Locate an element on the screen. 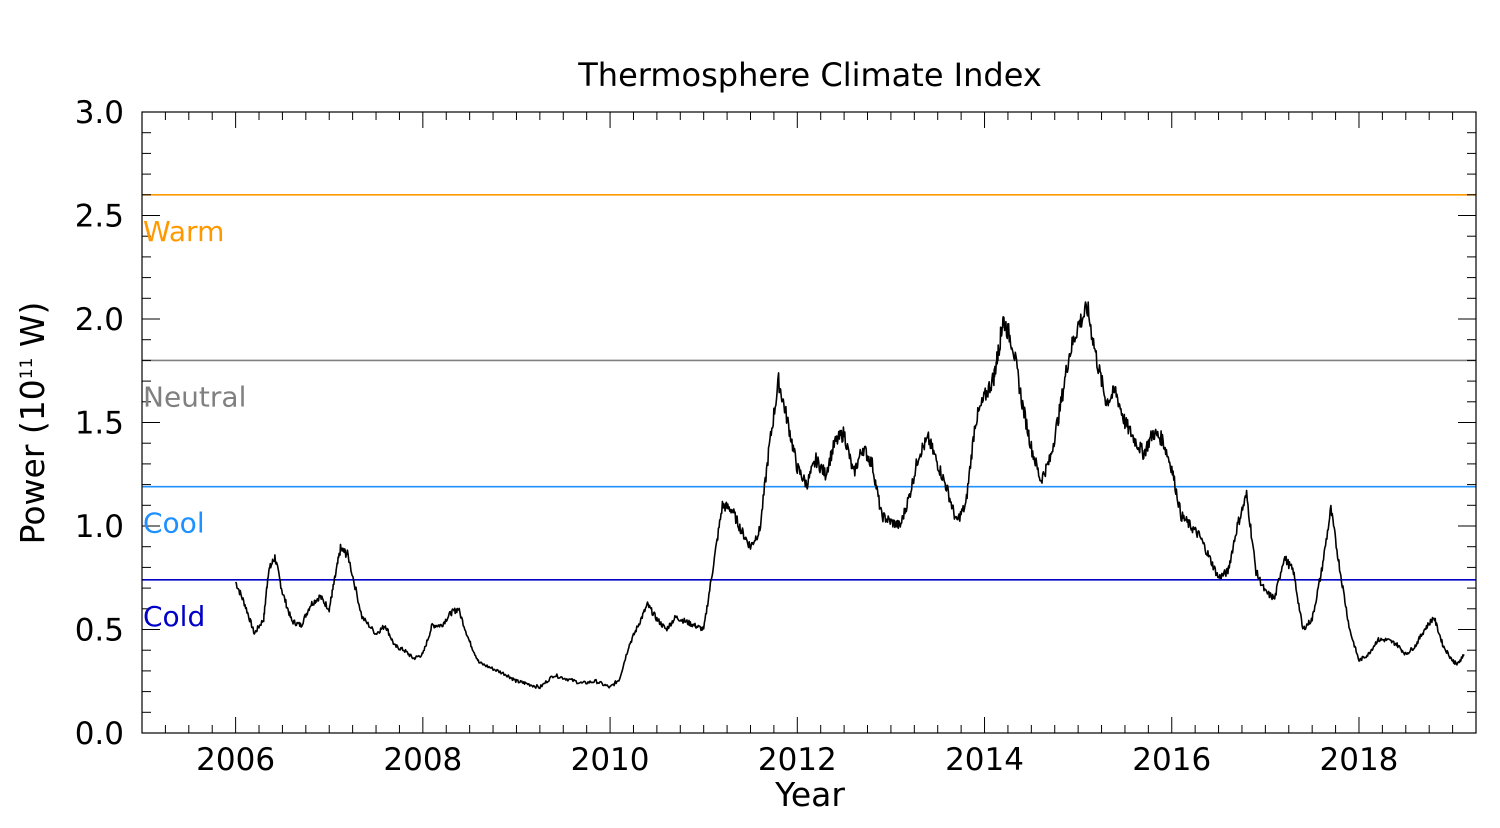 This screenshot has width=1500, height=828. chart-title: Thermosphere Climate Index is located at coordinates (809, 75).